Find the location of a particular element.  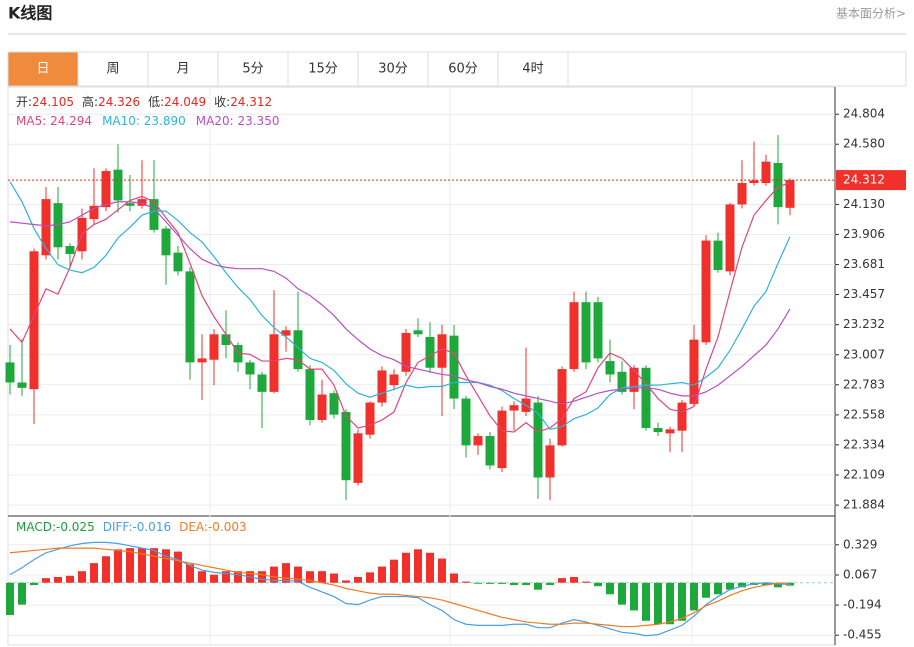

tab-label: 月 is located at coordinates (182, 69).